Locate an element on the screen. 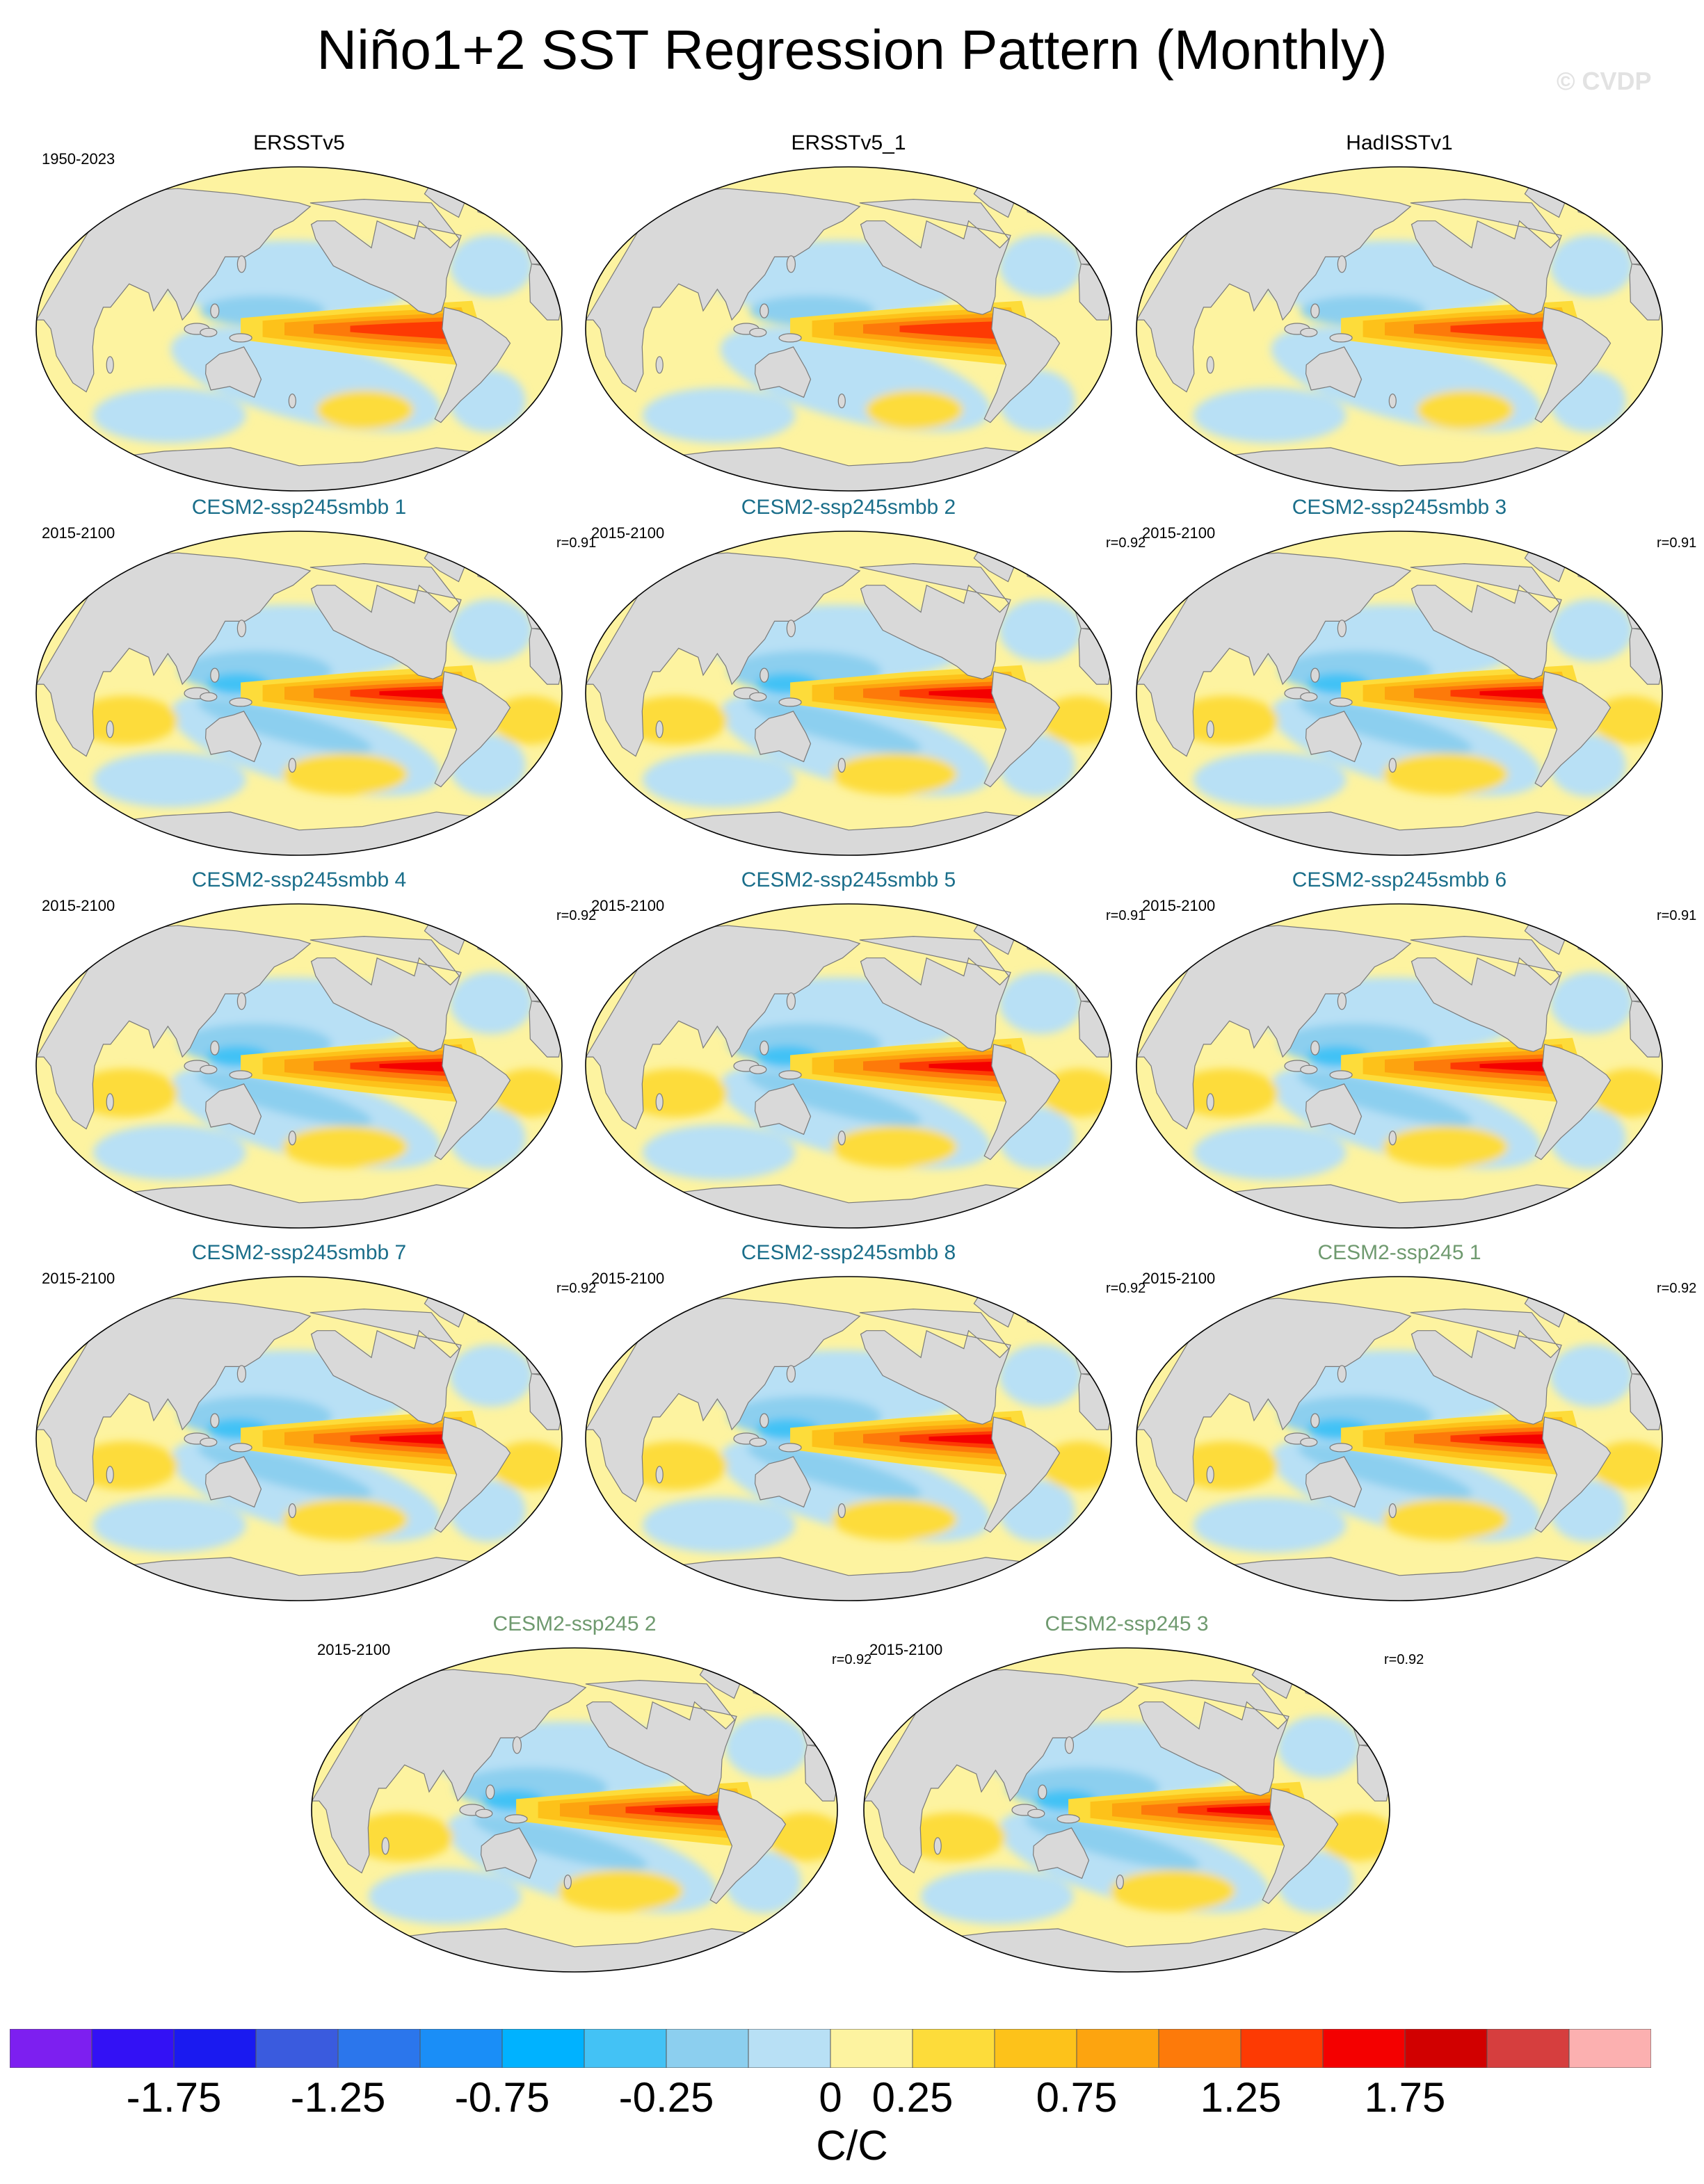  colorbar-tick-label: -0.25 is located at coordinates (666, 2097).